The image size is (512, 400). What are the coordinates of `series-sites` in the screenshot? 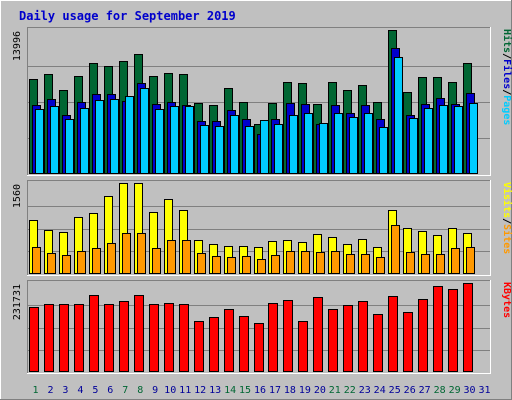 It's located at (253, 249).